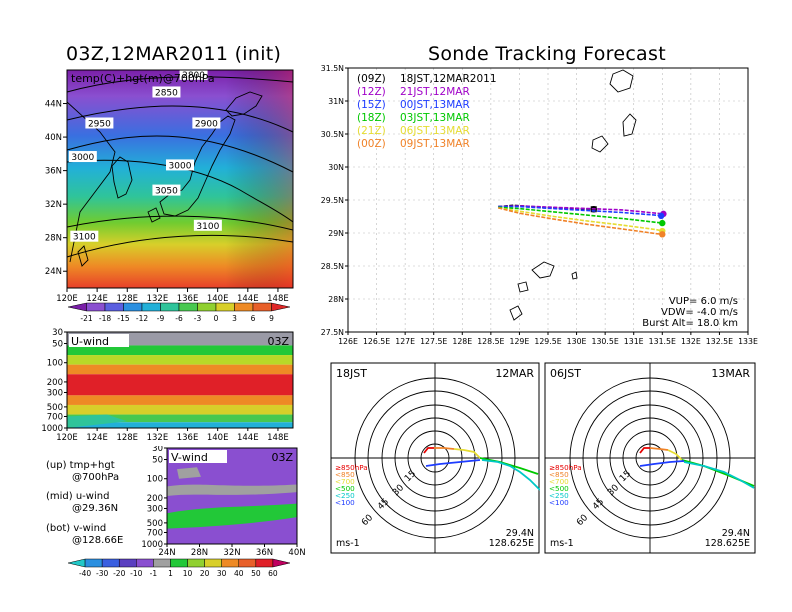 Image resolution: width=792 pixels, height=612 pixels. Describe the element at coordinates (748, 341) in the screenshot. I see `track-xtick-label-14: 133E` at that location.